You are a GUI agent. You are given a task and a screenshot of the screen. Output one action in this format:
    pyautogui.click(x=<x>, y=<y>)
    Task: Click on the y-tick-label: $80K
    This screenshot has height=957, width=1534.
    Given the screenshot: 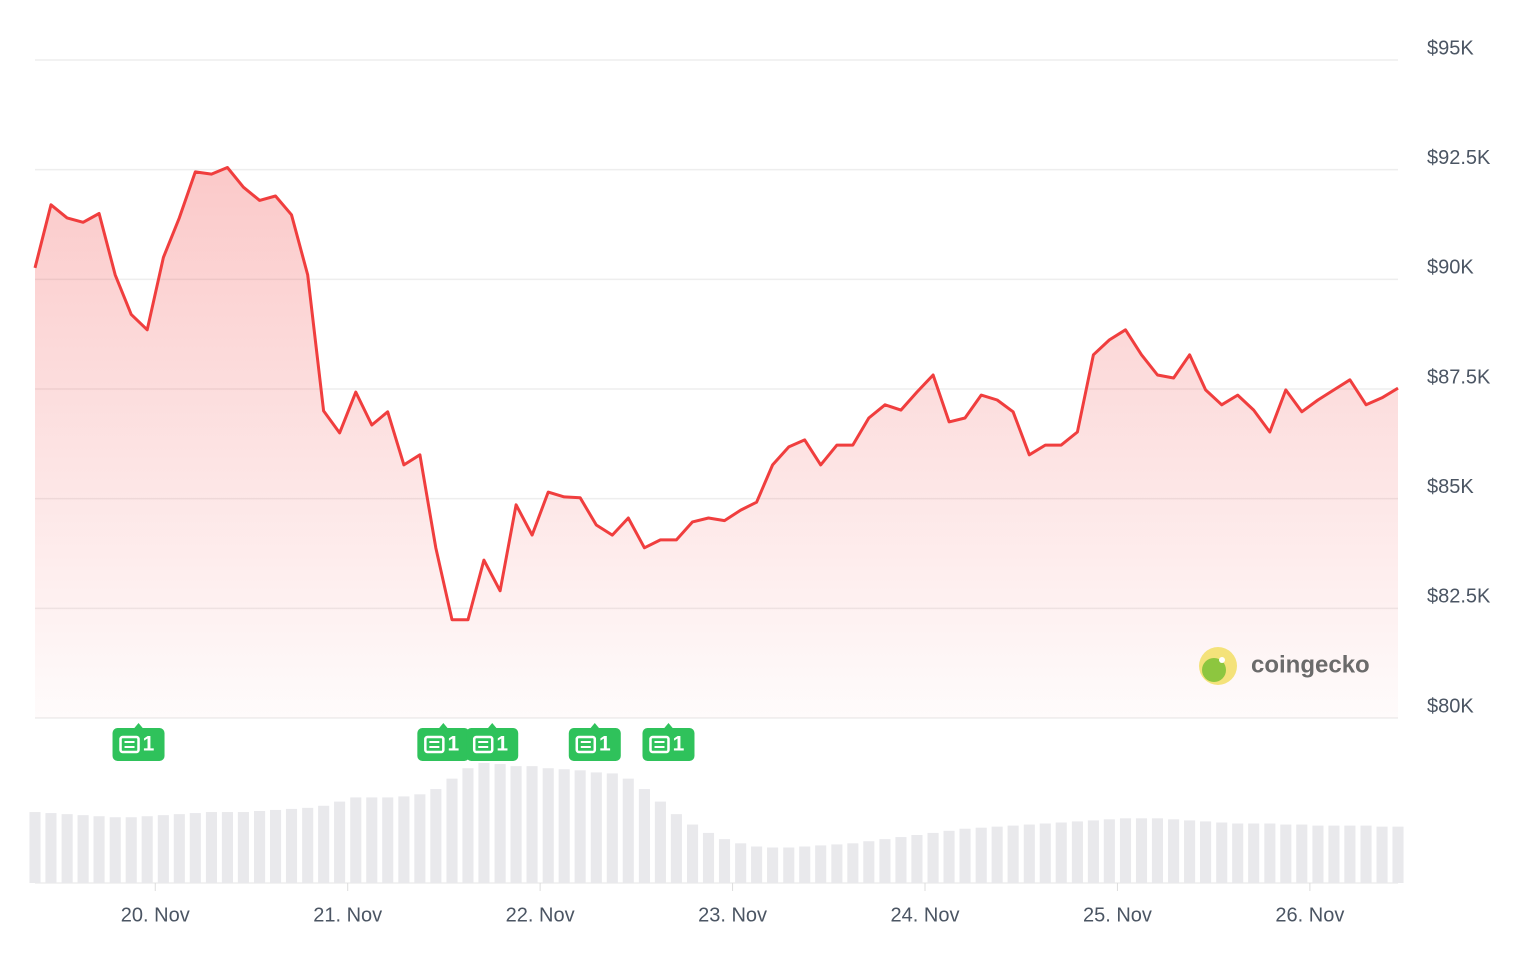 What is the action you would take?
    pyautogui.click(x=1450, y=706)
    